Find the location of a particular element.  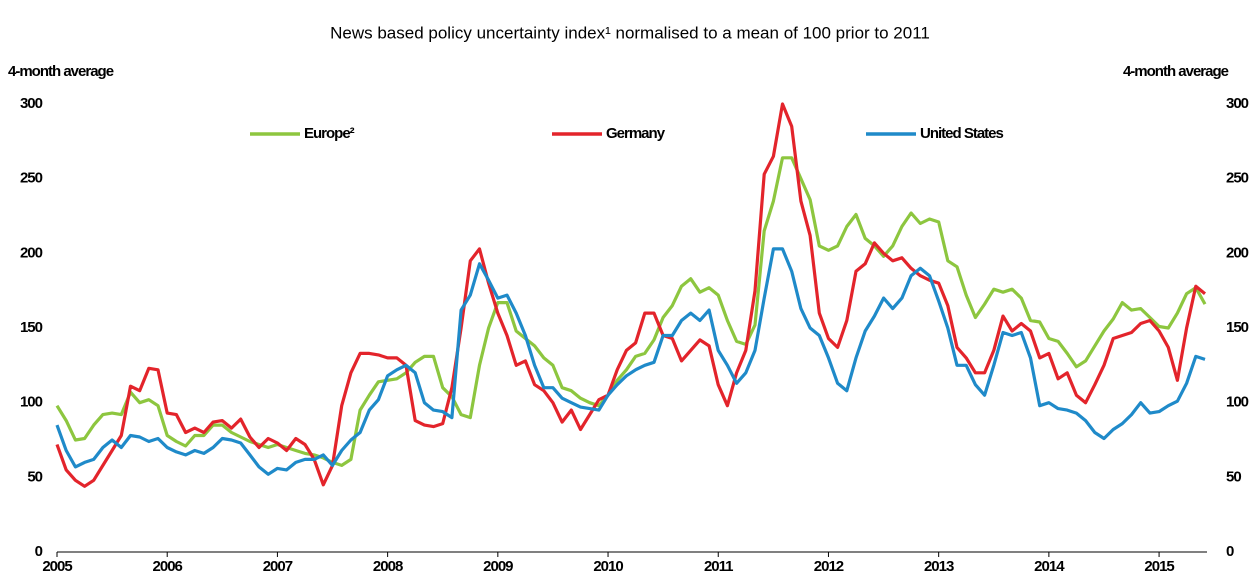

y2-tick-label: 150 is located at coordinates (1237, 327).